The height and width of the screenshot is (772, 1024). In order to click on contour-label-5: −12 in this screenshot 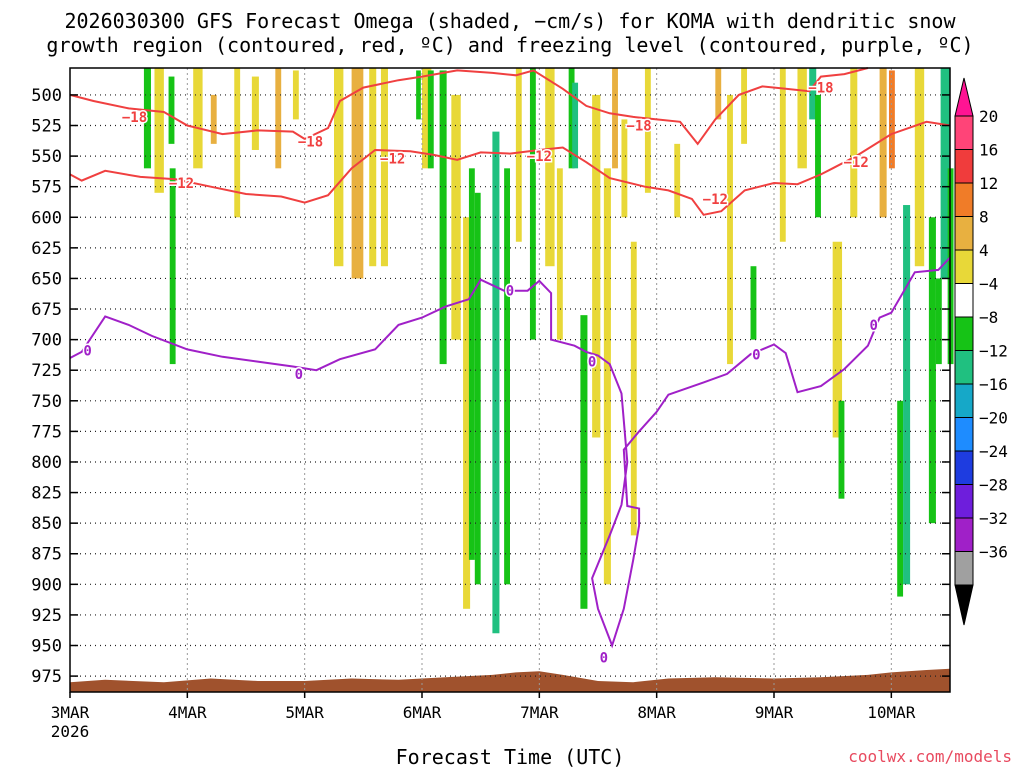, I will do `click(392, 160)`.